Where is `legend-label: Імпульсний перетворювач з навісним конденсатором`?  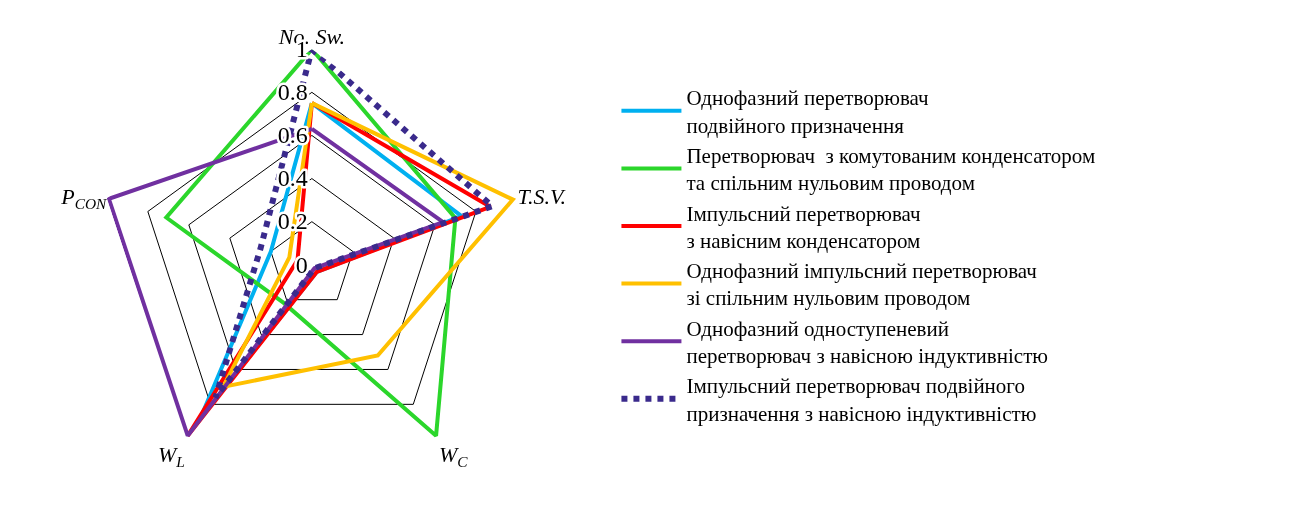
legend-label: Імпульсний перетворювач з навісним конденсатором is located at coordinates (804, 227).